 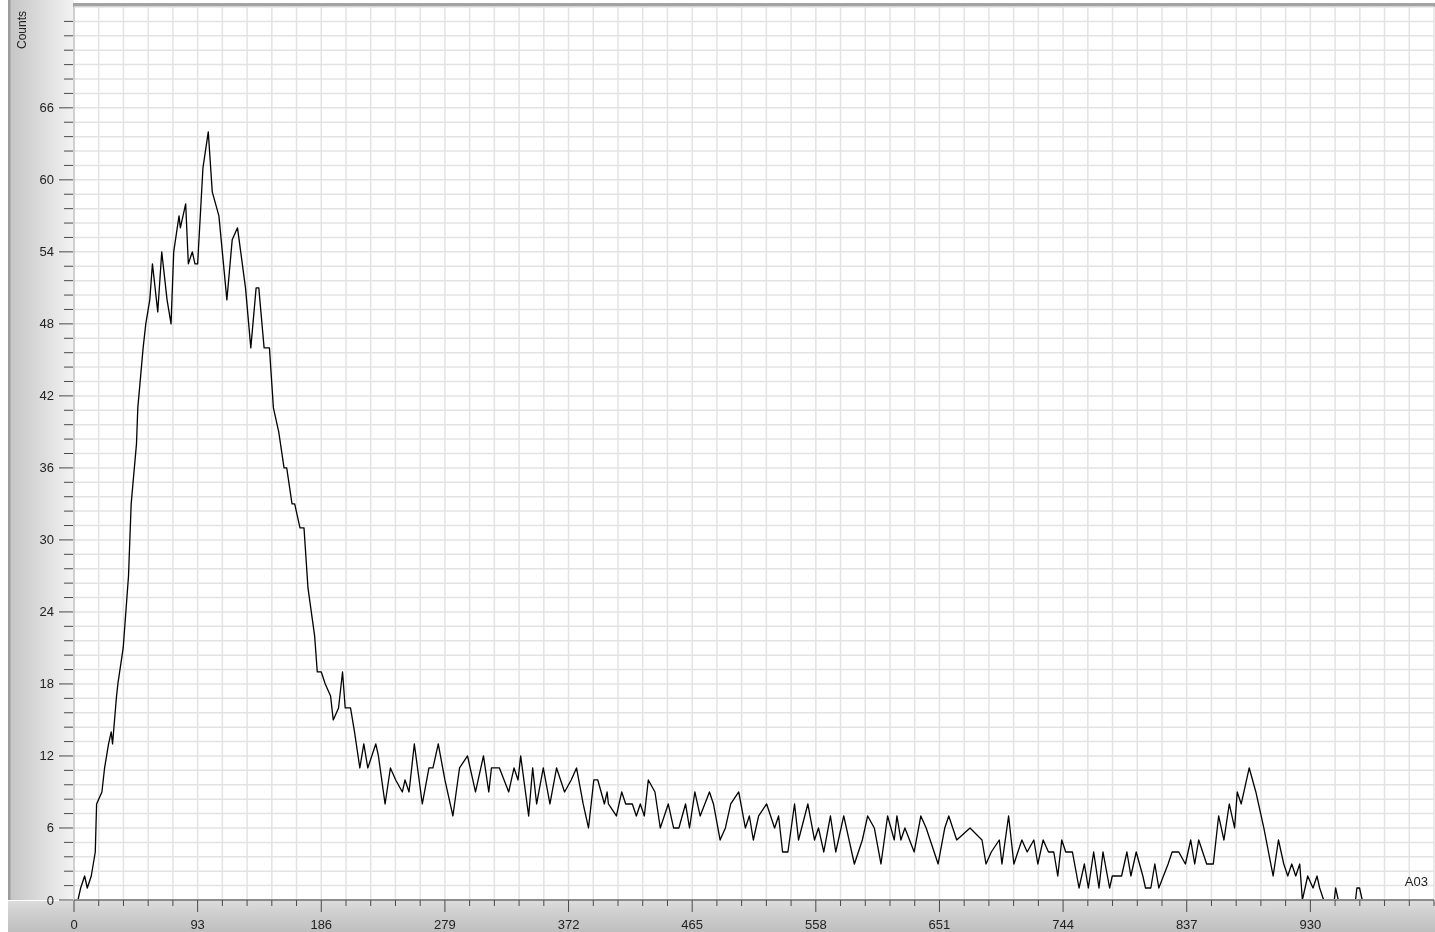 I want to click on y-tick-label: 18, so click(x=46, y=684).